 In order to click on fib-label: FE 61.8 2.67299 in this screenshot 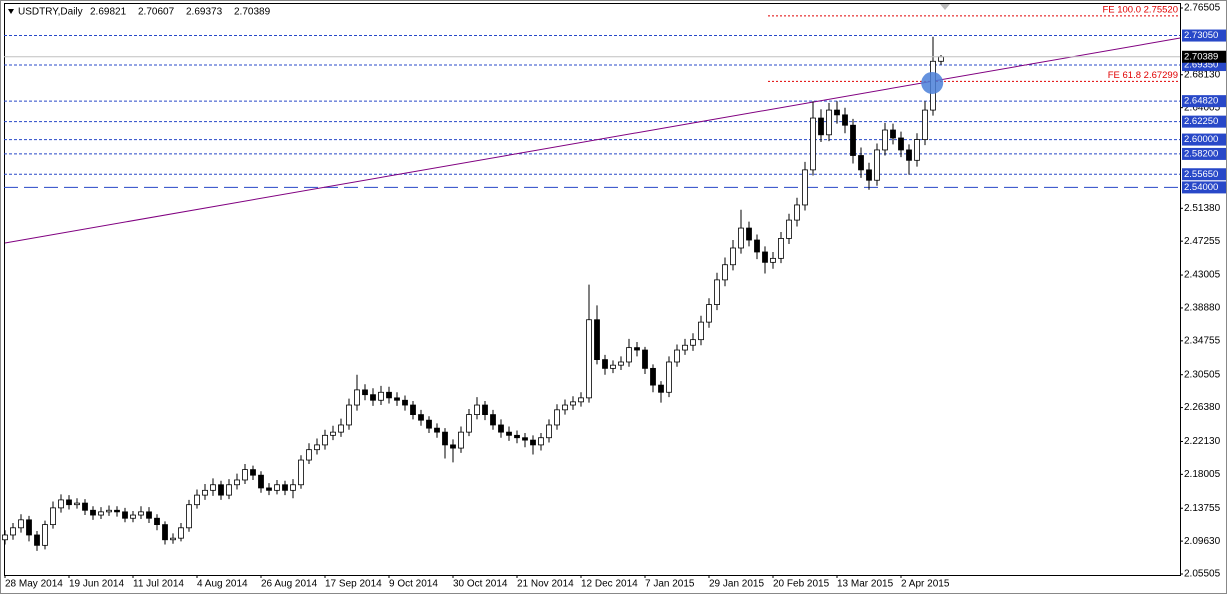, I will do `click(1143, 75)`.